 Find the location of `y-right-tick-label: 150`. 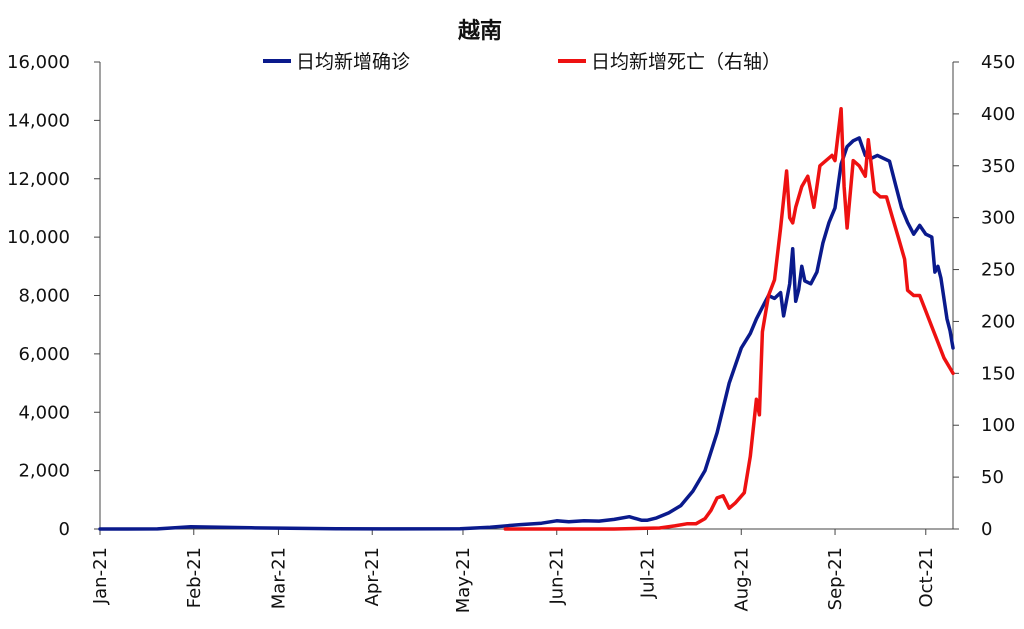

y-right-tick-label: 150 is located at coordinates (998, 373).